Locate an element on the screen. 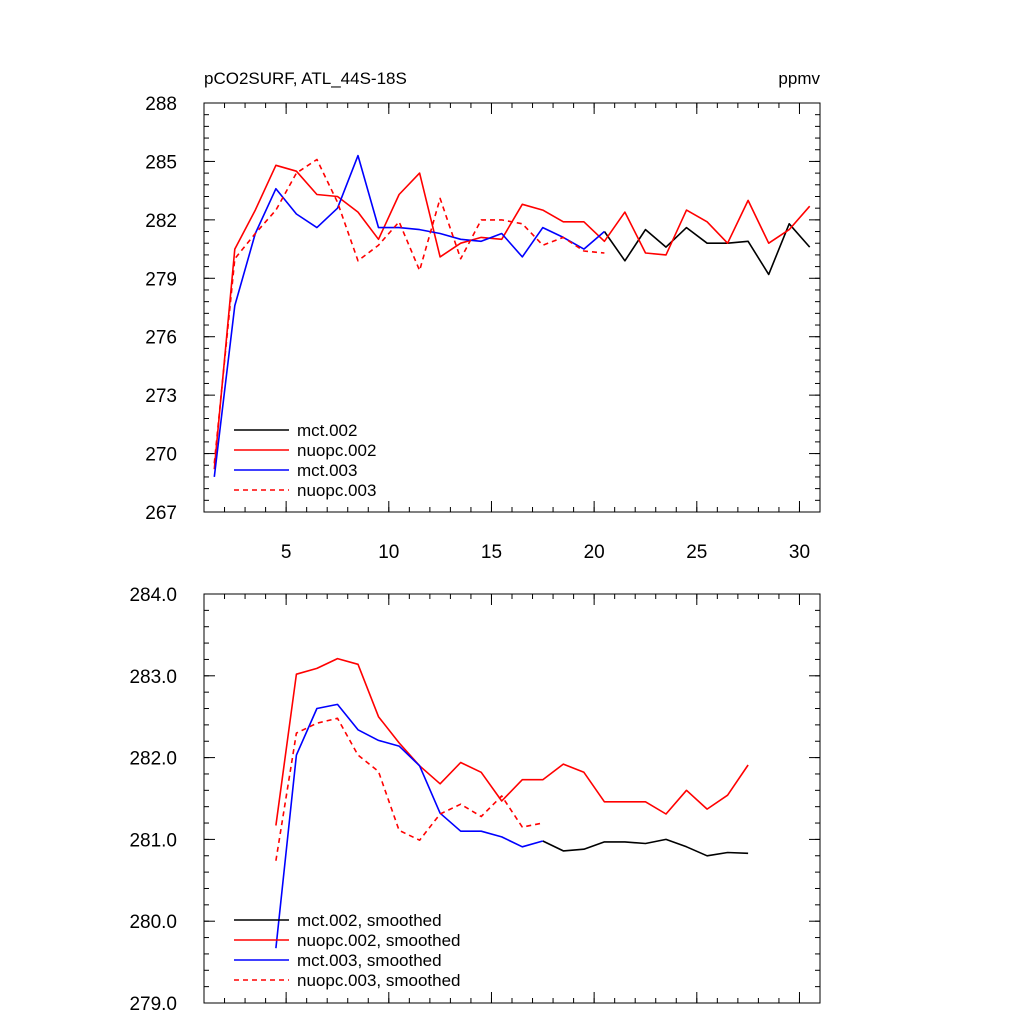 Image resolution: width=1024 pixels, height=1024 pixels. y-tick-label: 281.0 is located at coordinates (153, 840).